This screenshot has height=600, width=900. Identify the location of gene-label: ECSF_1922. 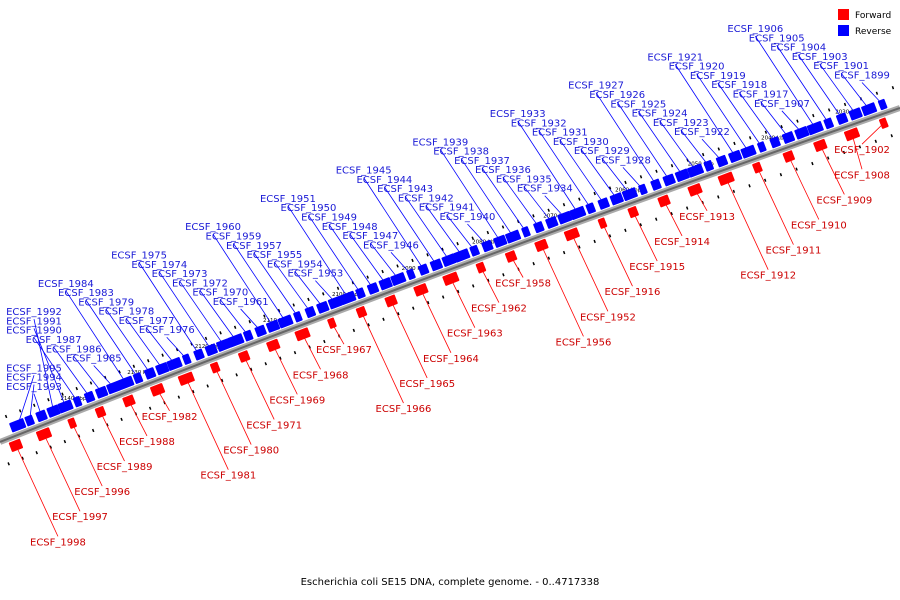
(702, 132).